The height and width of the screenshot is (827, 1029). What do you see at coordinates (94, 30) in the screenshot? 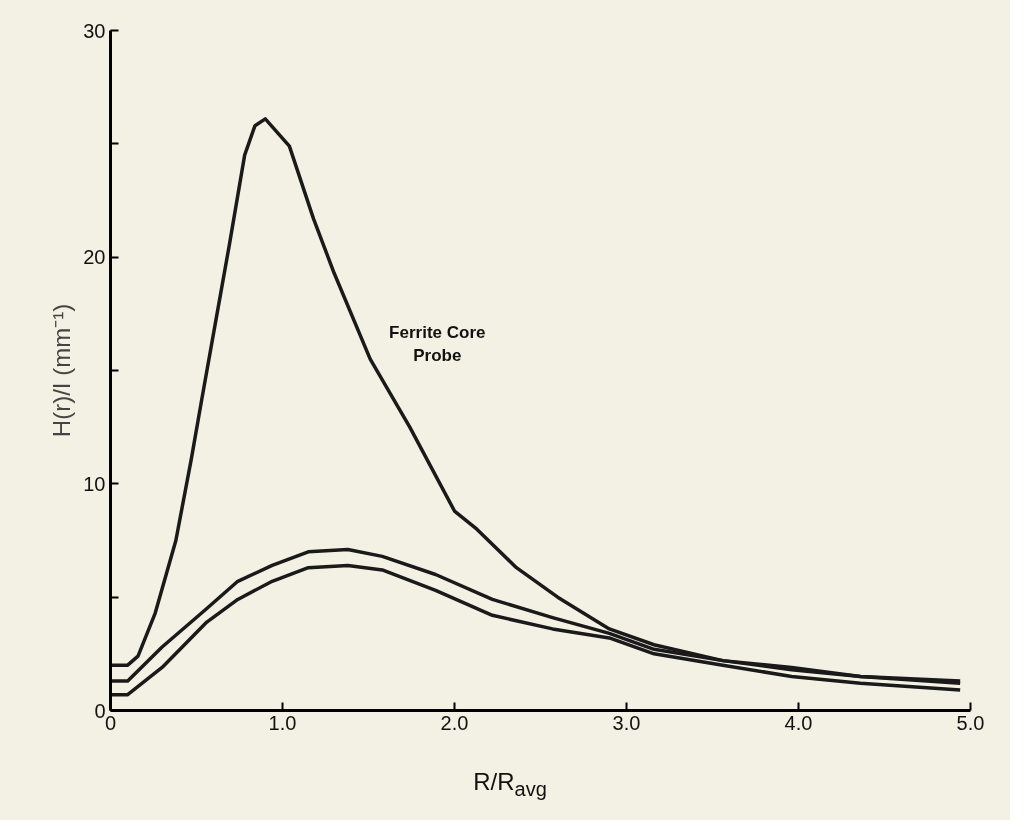
I see `y-tick-label: 30` at bounding box center [94, 30].